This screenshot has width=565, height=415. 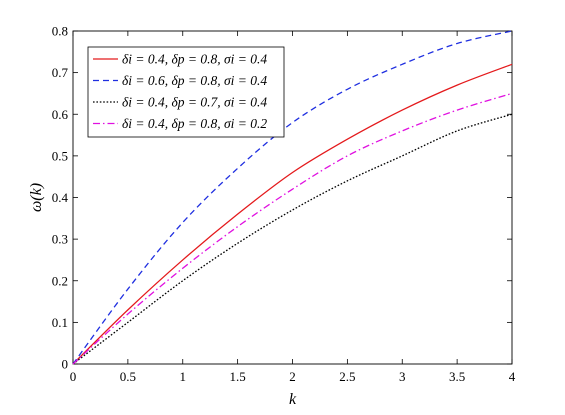 What do you see at coordinates (60, 239) in the screenshot?
I see `y-tick-label: 0.3` at bounding box center [60, 239].